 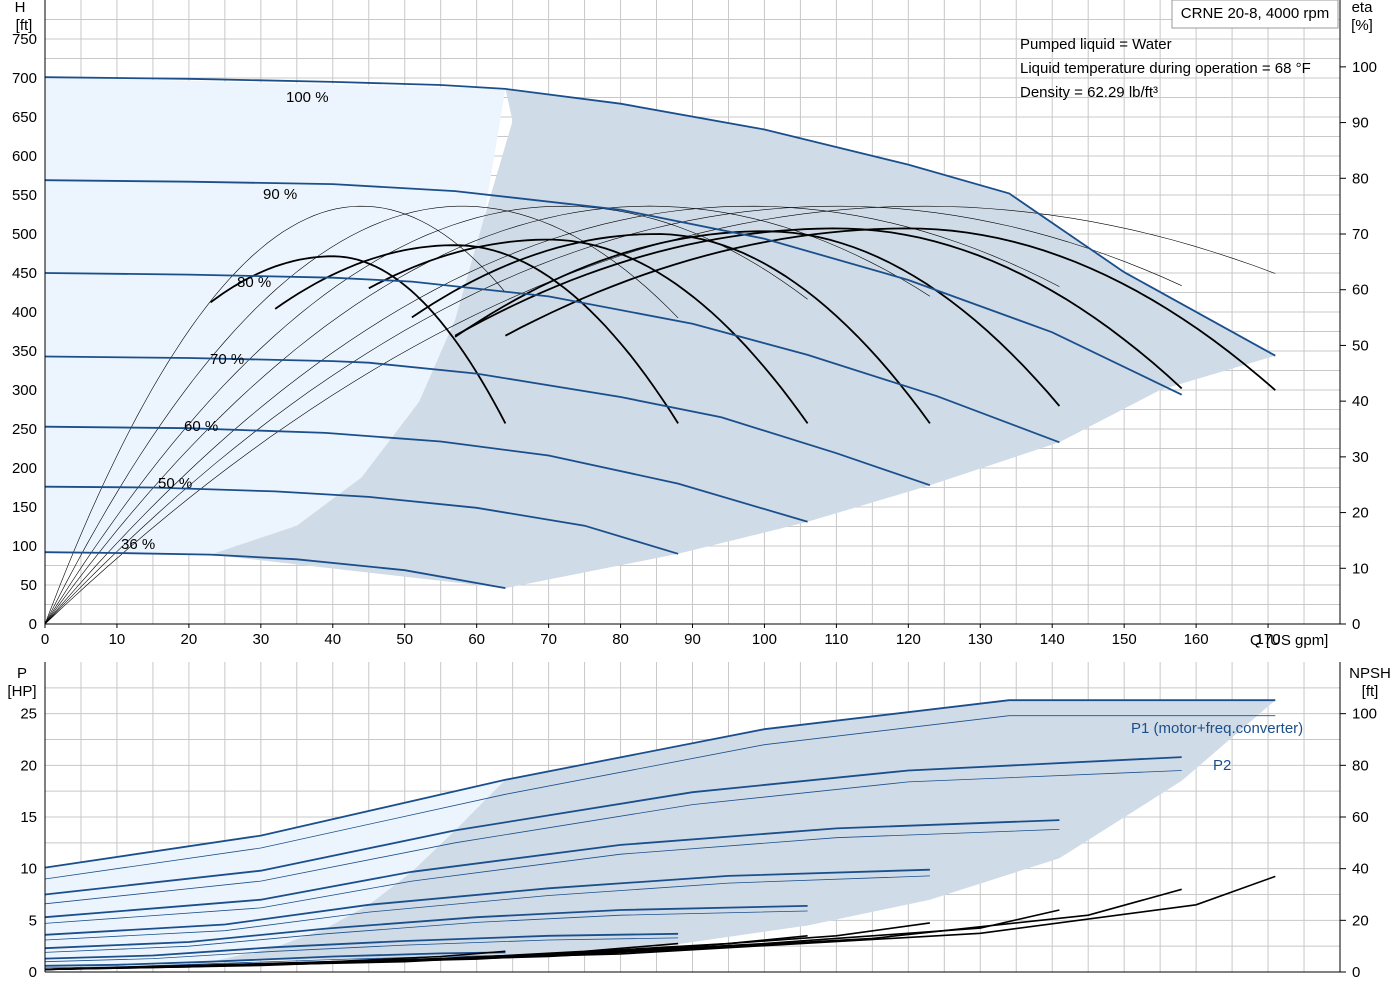 What do you see at coordinates (24, 234) in the screenshot?
I see `head-y-tick-label: 500` at bounding box center [24, 234].